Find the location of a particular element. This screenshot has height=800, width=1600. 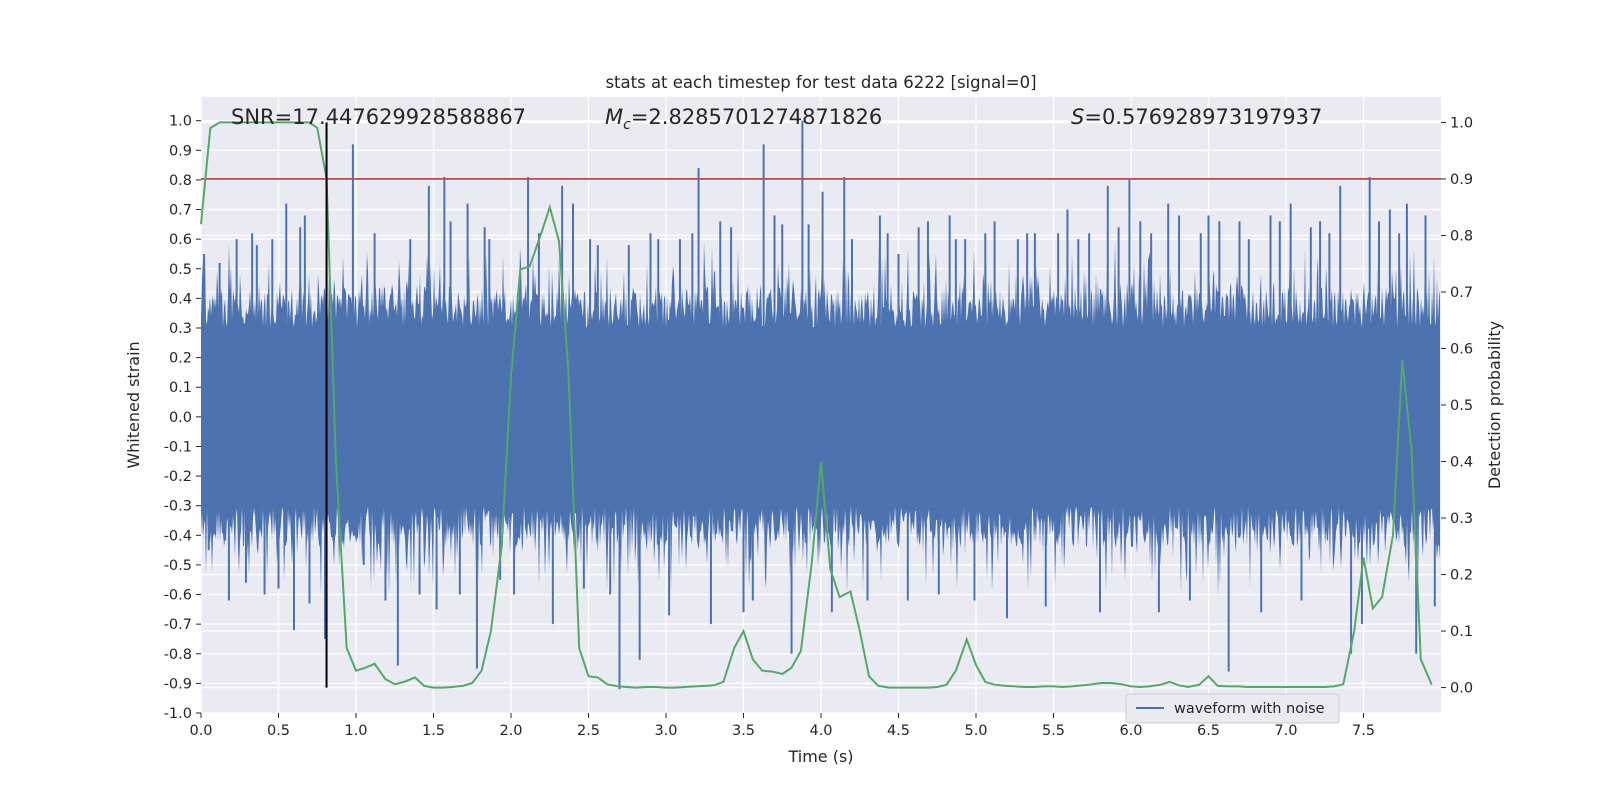

x-tick-label: 5.5 is located at coordinates (1053, 731).